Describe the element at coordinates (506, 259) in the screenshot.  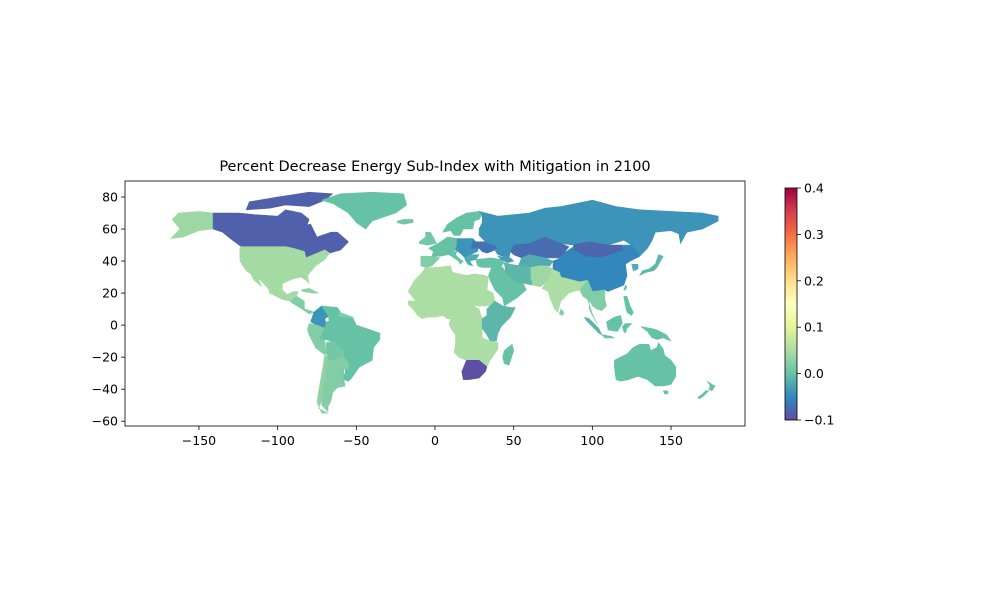
I see `region-caucasus` at that location.